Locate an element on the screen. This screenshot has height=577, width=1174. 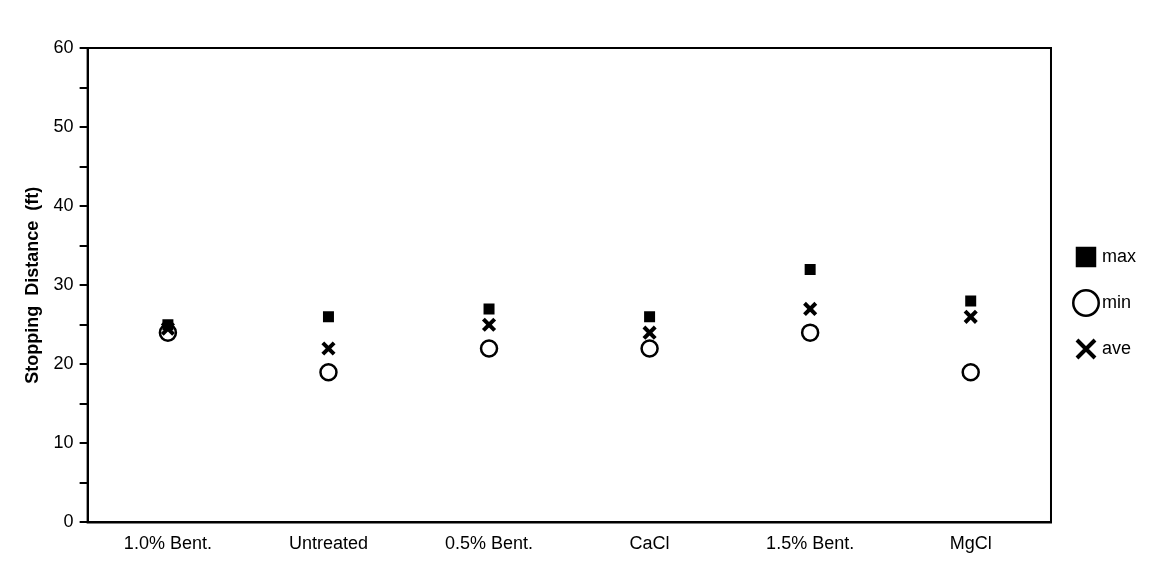
y-tick-label: 60 is located at coordinates (63, 46).